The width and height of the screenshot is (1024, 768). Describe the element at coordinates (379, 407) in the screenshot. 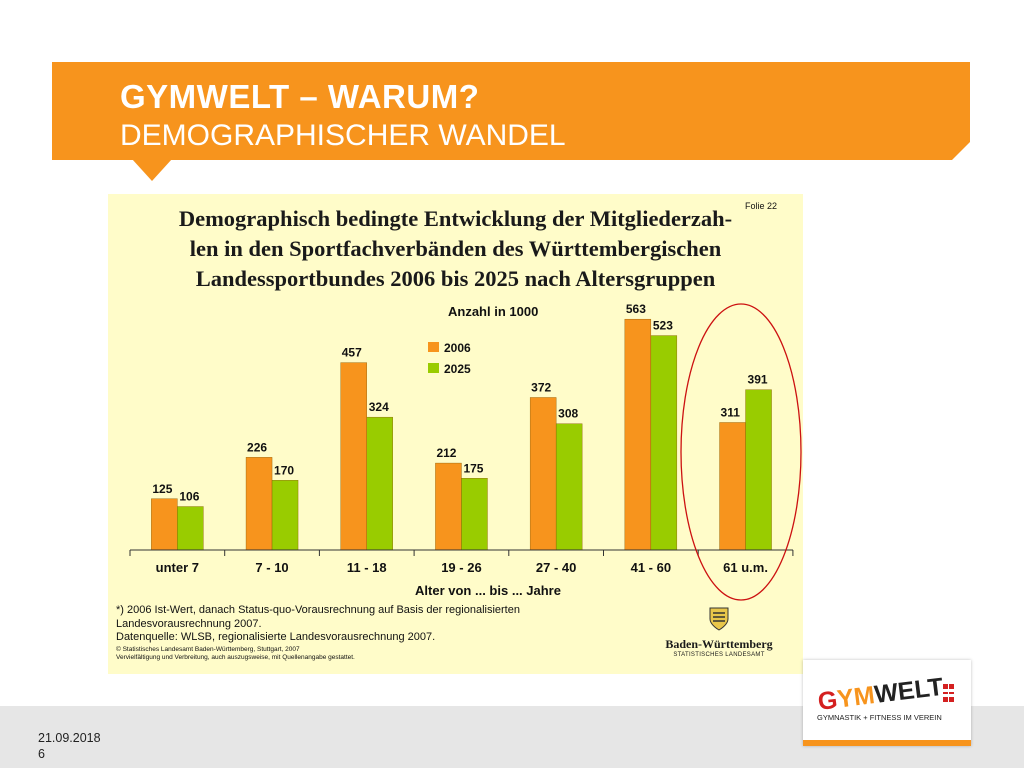

I see `data-label-2025-2: 324` at that location.